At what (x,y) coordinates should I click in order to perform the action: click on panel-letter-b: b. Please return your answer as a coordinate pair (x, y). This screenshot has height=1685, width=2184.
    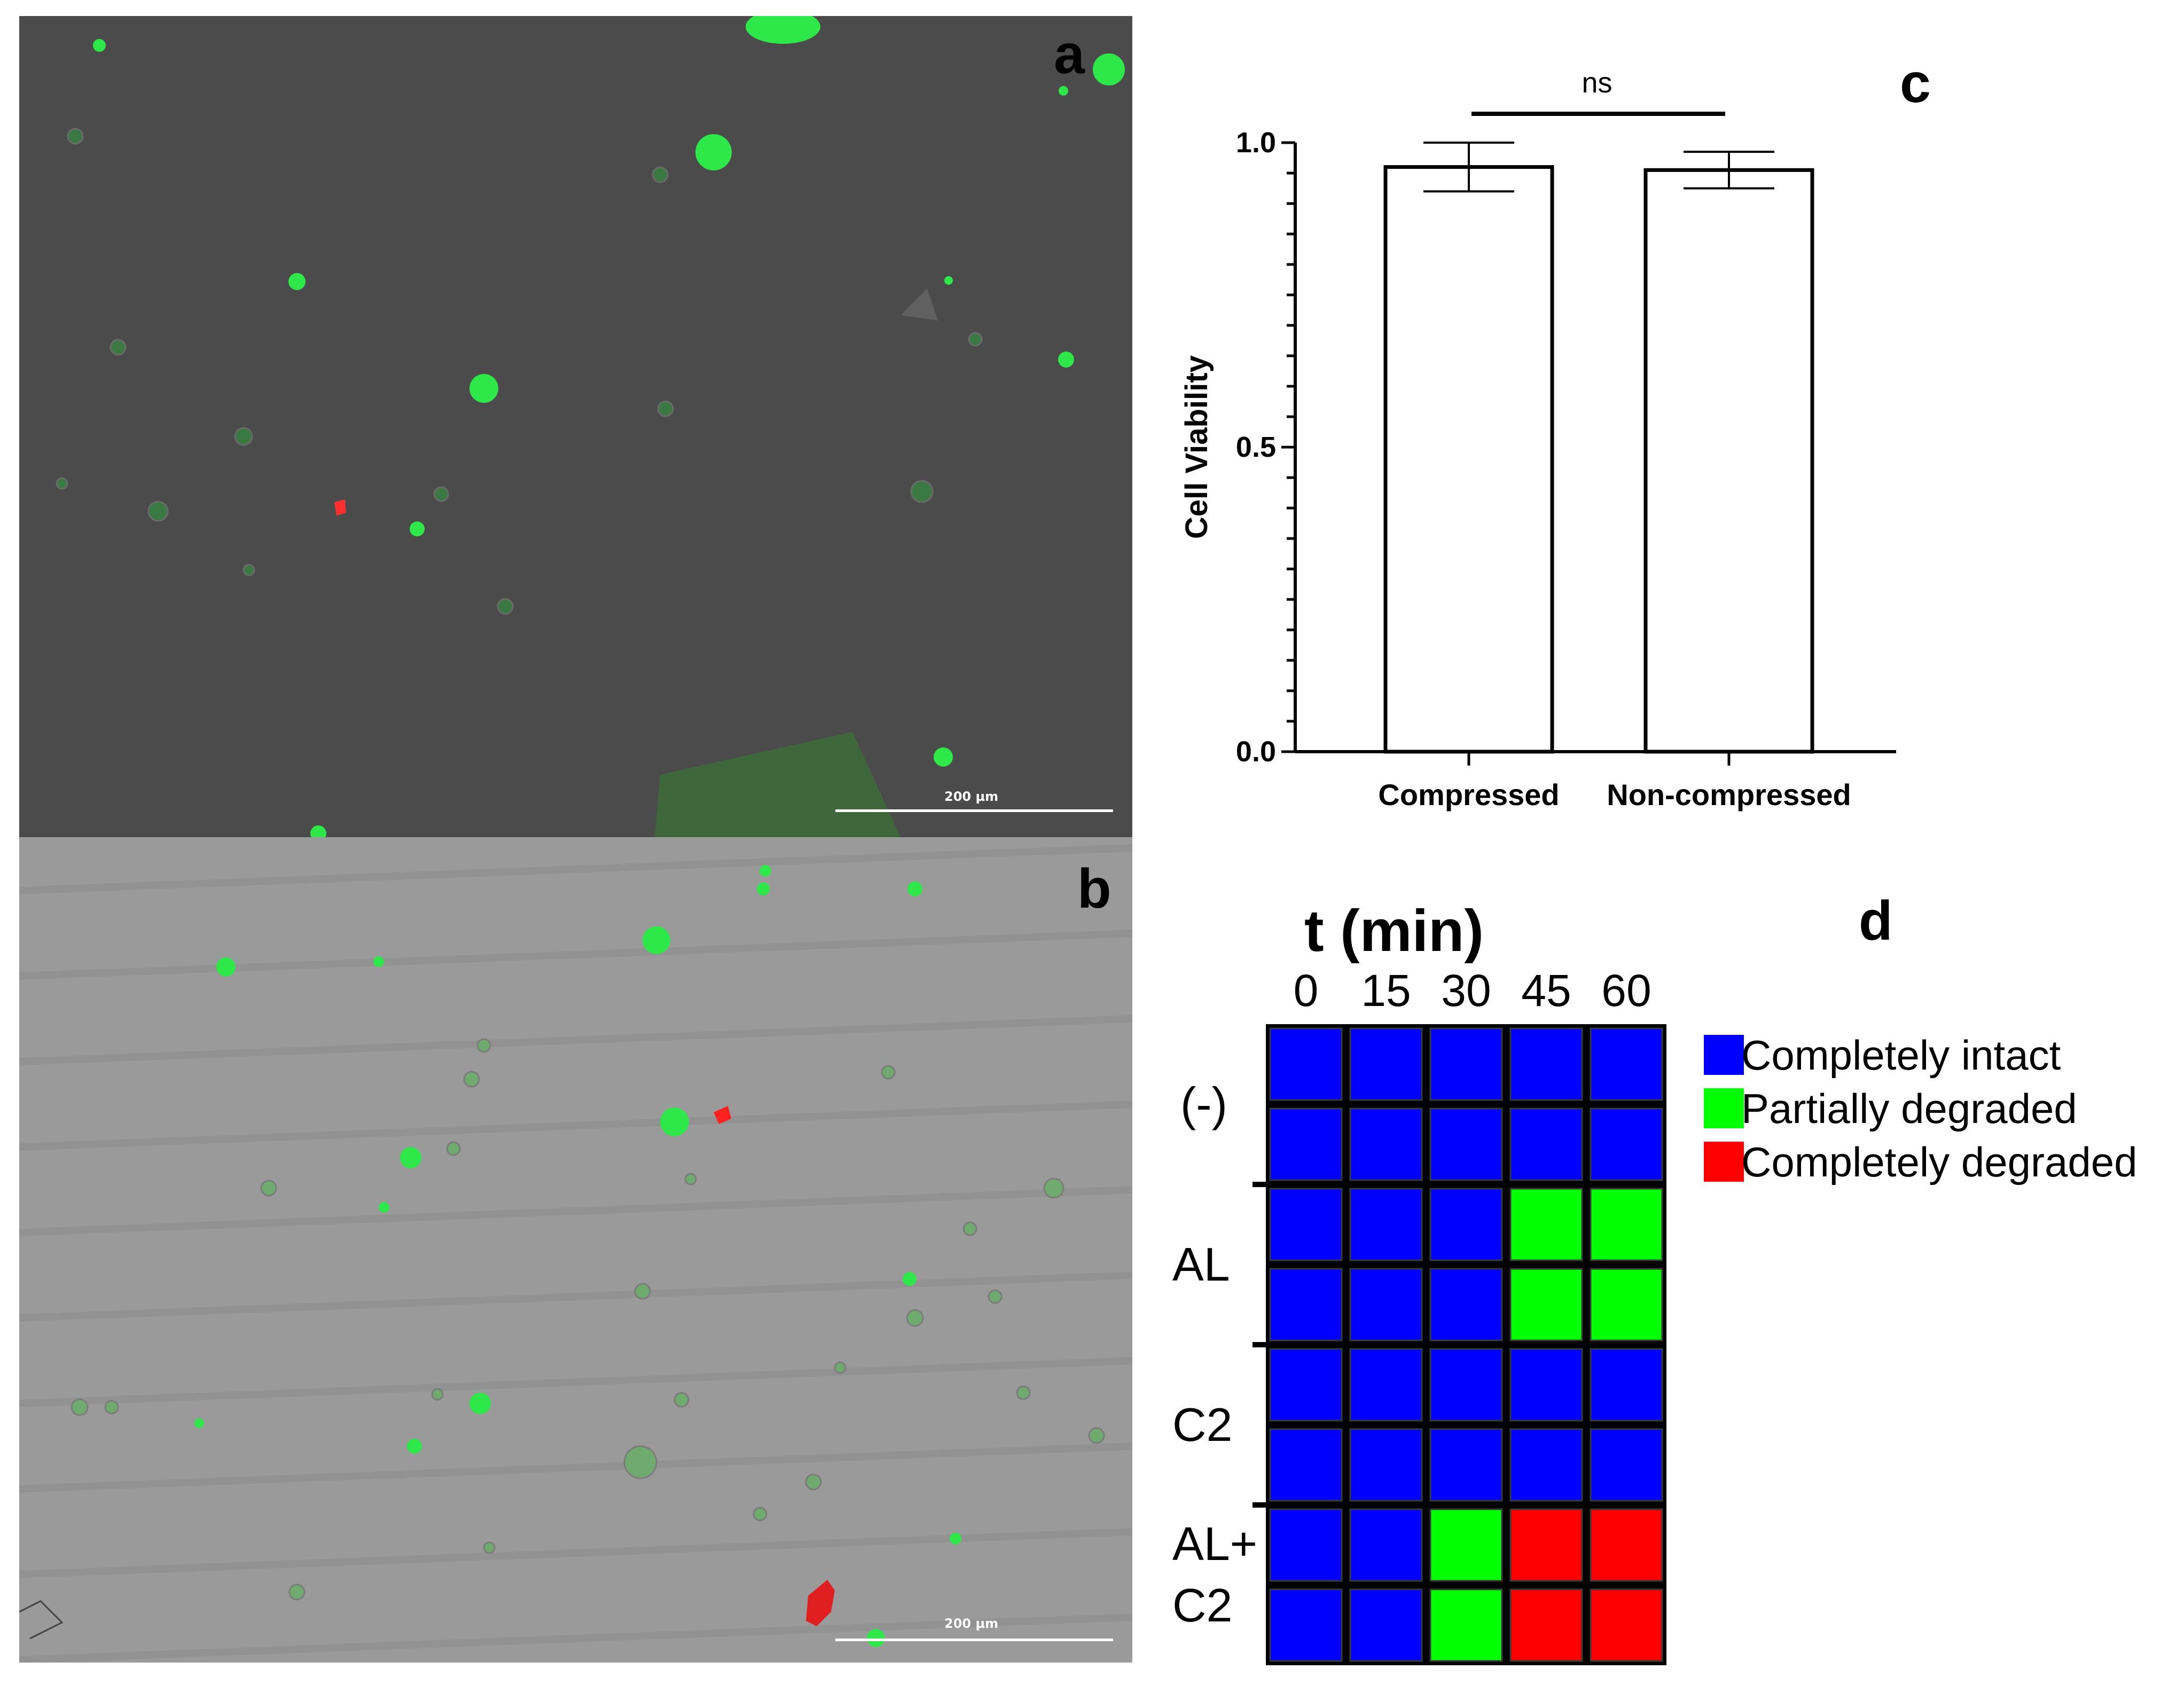
    Looking at the image, I should click on (1094, 889).